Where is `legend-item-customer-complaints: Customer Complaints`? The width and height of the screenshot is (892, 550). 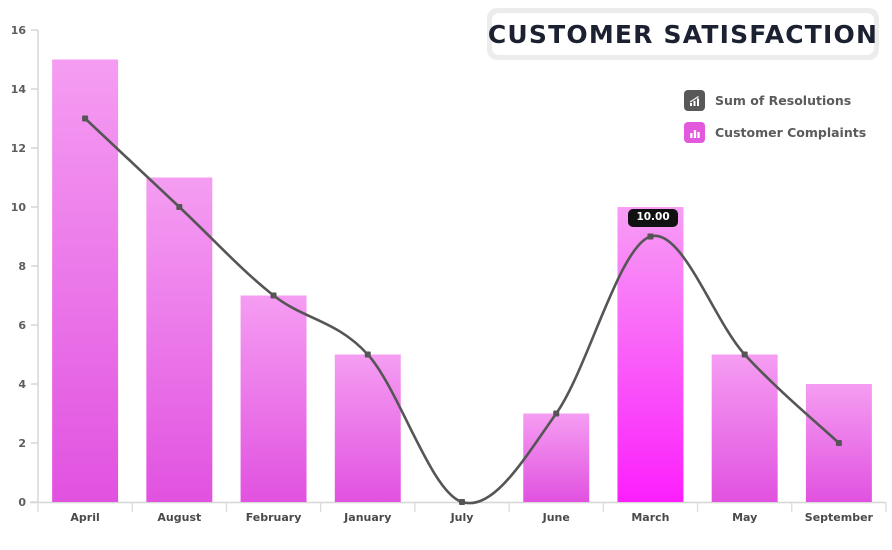
legend-item-customer-complaints: Customer Complaints is located at coordinates (775, 132).